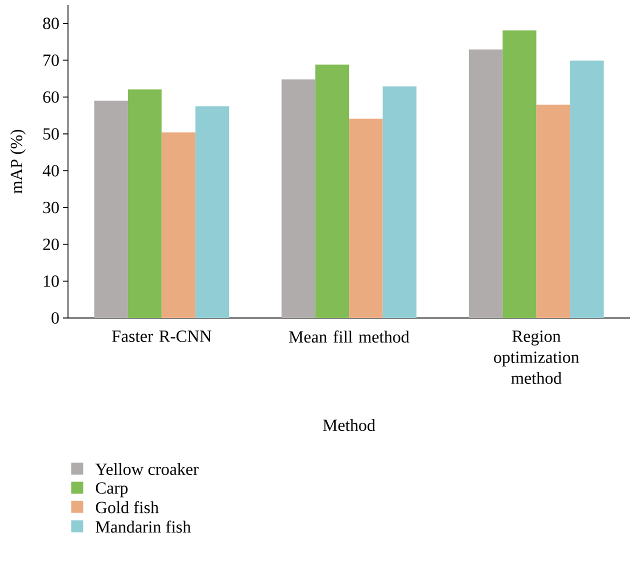  Describe the element at coordinates (51, 244) in the screenshot. I see `y-tick-label: 20` at that location.